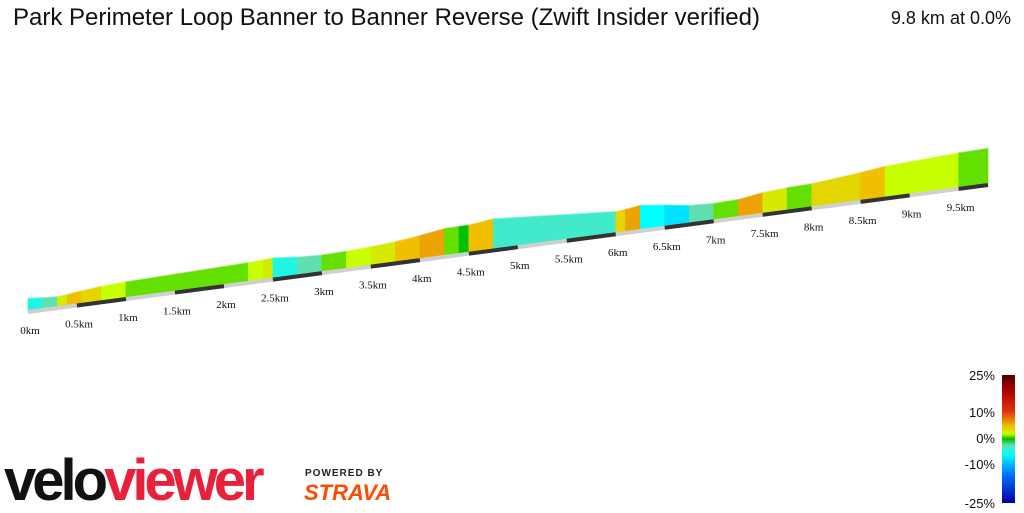 This screenshot has height=513, width=1024. I want to click on tick-label: 9km, so click(912, 214).